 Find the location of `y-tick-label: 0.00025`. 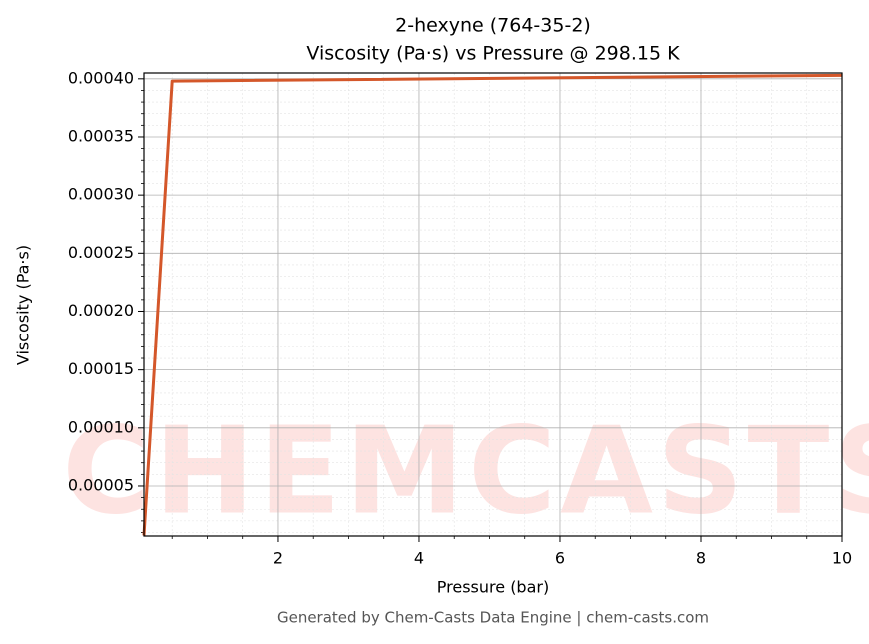

y-tick-label: 0.00025 is located at coordinates (101, 252).